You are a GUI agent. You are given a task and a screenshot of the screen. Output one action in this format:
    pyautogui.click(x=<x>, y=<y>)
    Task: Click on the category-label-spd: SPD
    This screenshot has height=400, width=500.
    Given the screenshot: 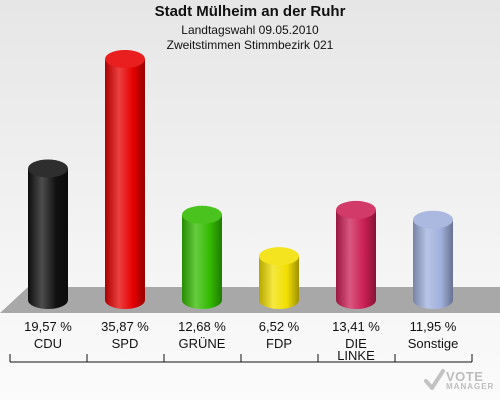 What is the action you would take?
    pyautogui.click(x=125, y=343)
    